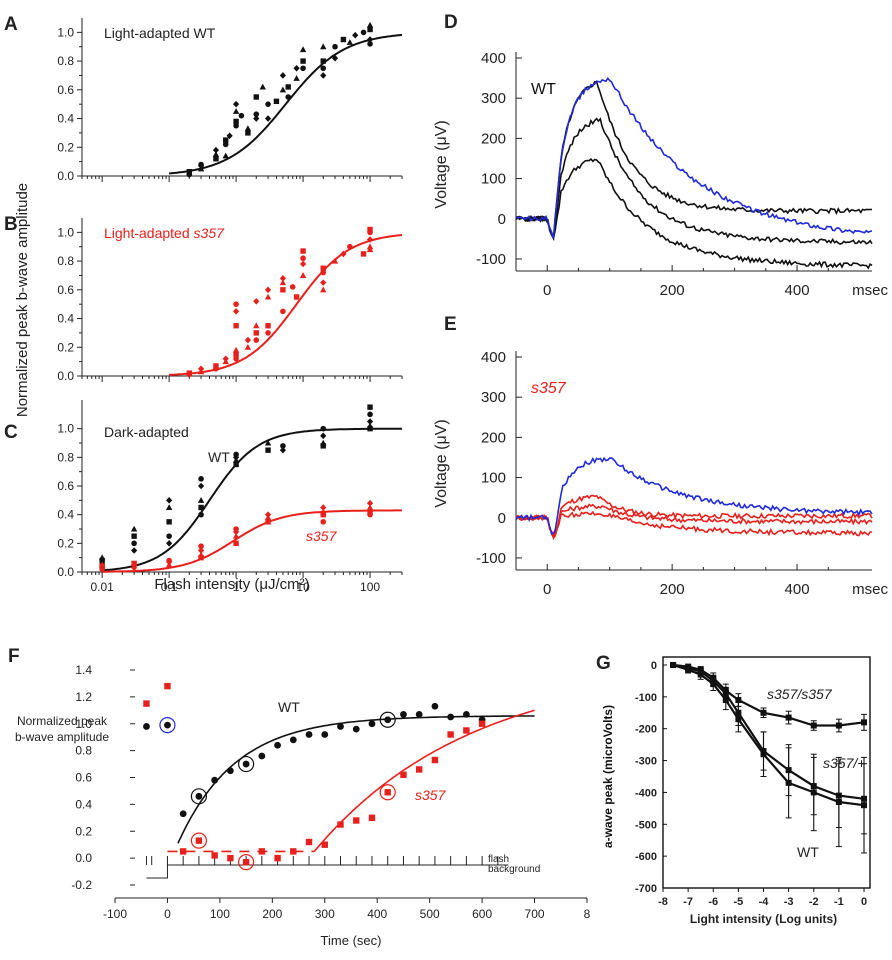 This screenshot has width=892, height=960. What do you see at coordinates (65, 232) in the screenshot?
I see `y-tick-label: 1.0` at bounding box center [65, 232].